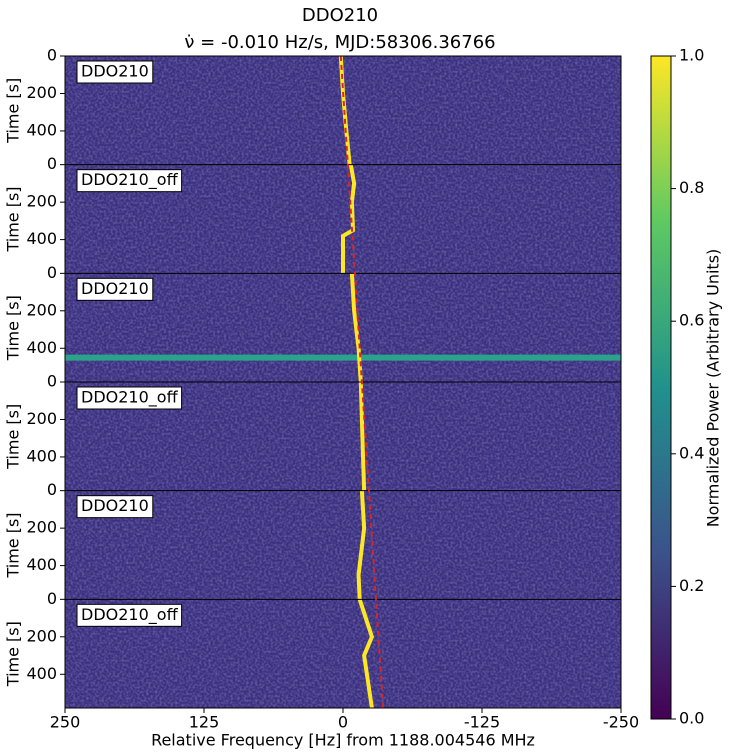 This screenshot has width=730, height=756. What do you see at coordinates (691, 55) in the screenshot?
I see `colorbar-tick-label: 1.0` at bounding box center [691, 55].